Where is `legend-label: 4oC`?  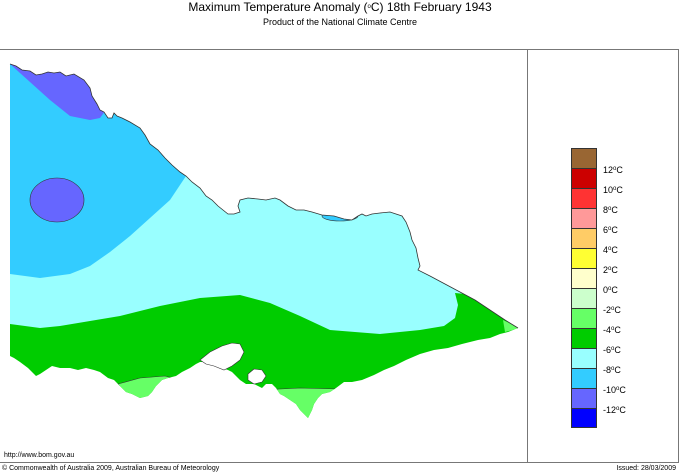 legend-label: 4oC is located at coordinates (610, 250).